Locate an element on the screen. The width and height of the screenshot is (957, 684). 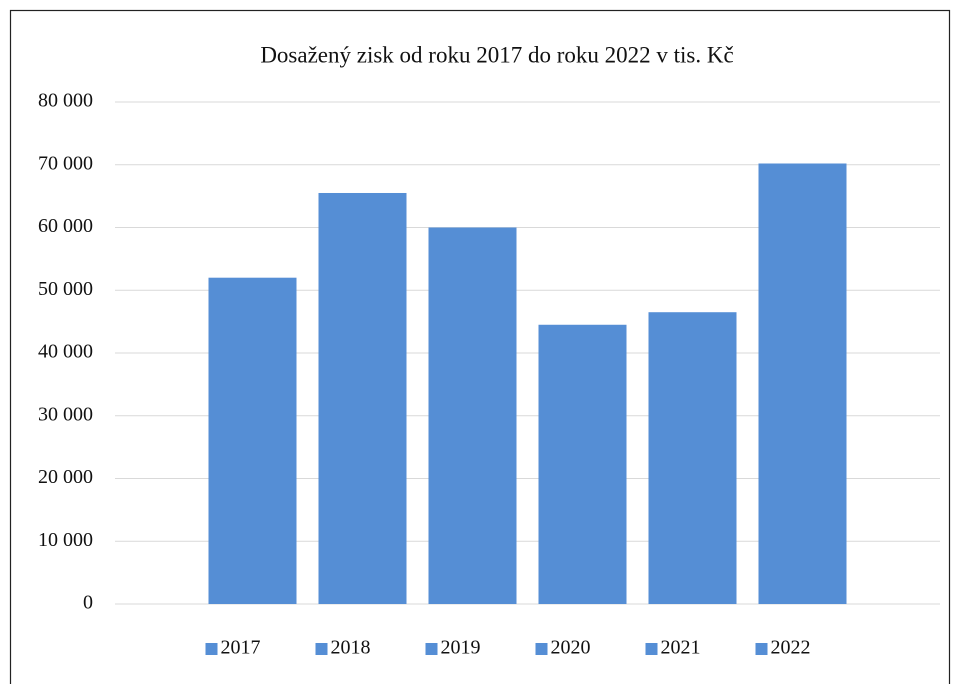
legend-label: 2019 is located at coordinates (461, 648).